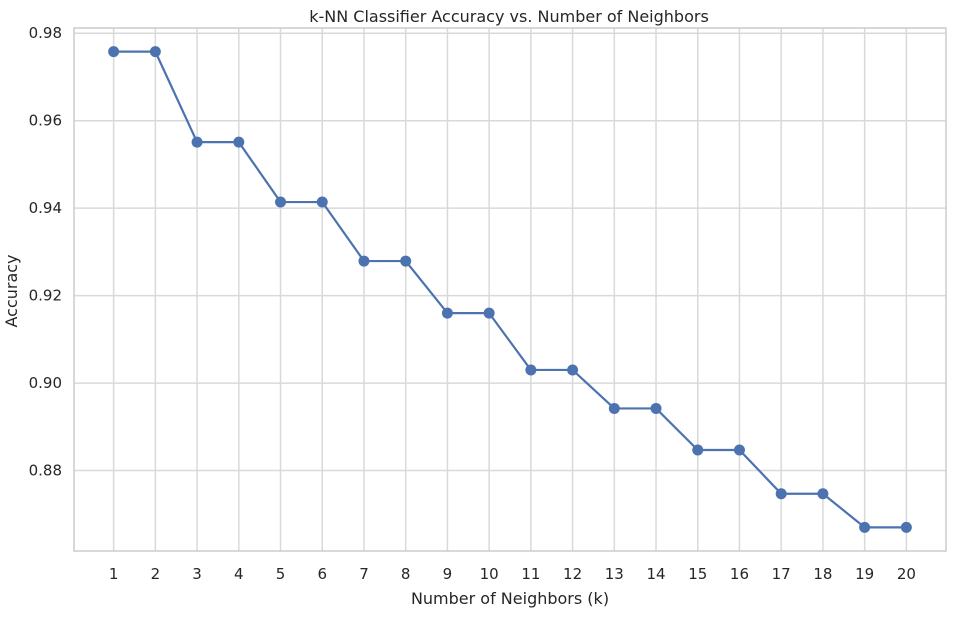  Describe the element at coordinates (512, 574) in the screenshot. I see `x-tick-labels: 1 2 3 4 5 6 7 8 9 10 11 12 13 14 15 16 17 18 19 20` at that location.